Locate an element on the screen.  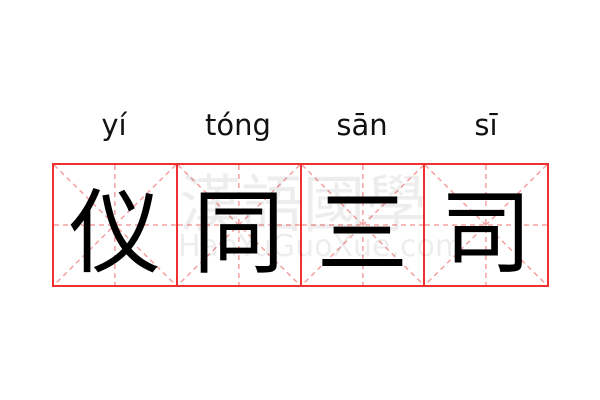
grid-cell: 司 is located at coordinates (486, 226).